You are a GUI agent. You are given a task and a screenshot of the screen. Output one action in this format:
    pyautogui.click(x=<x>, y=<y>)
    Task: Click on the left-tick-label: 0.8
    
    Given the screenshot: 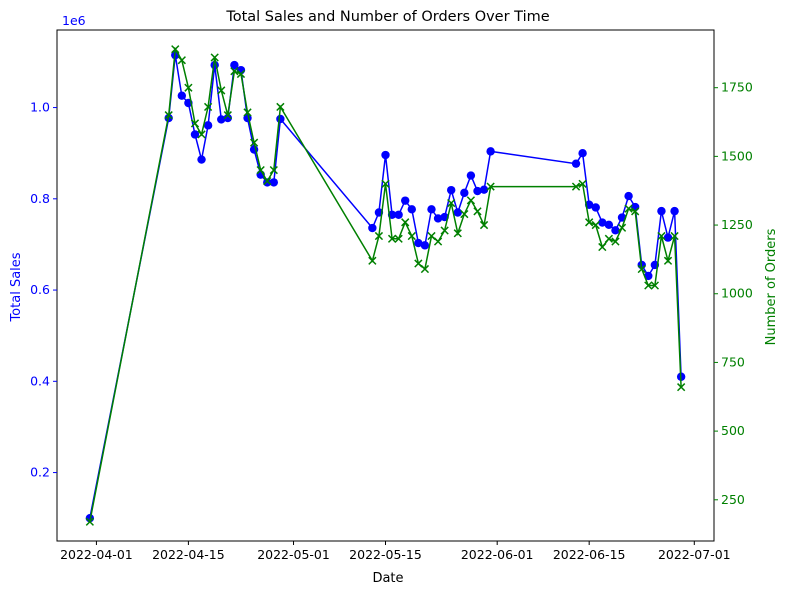 What is the action you would take?
    pyautogui.click(x=40, y=198)
    